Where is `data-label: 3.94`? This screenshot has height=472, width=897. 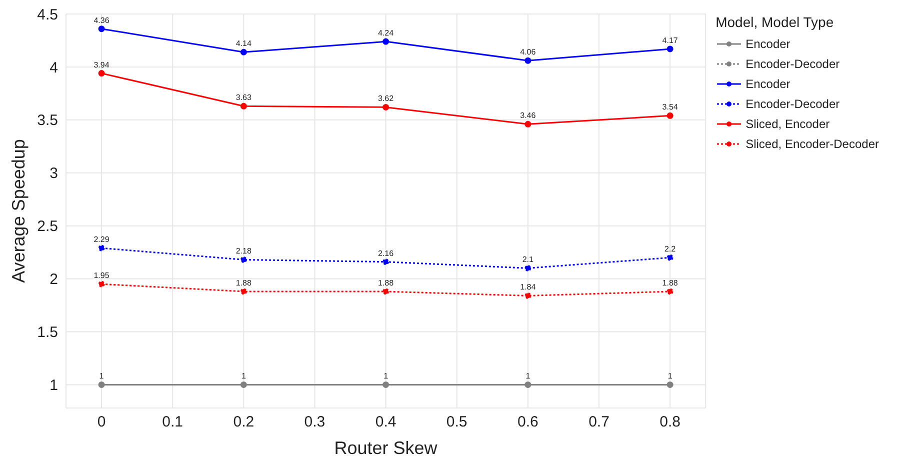
data-label: 3.94 is located at coordinates (102, 65).